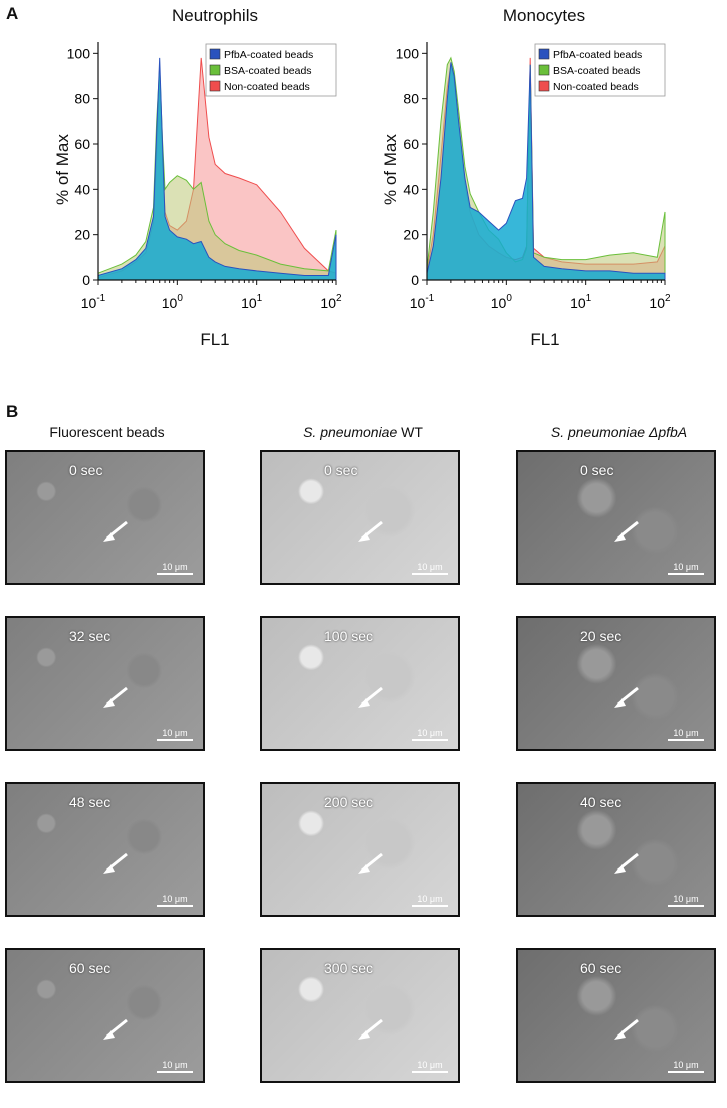 The height and width of the screenshot is (1108, 727). What do you see at coordinates (90, 802) in the screenshot?
I see `timestamp-label: 48 sec` at bounding box center [90, 802].